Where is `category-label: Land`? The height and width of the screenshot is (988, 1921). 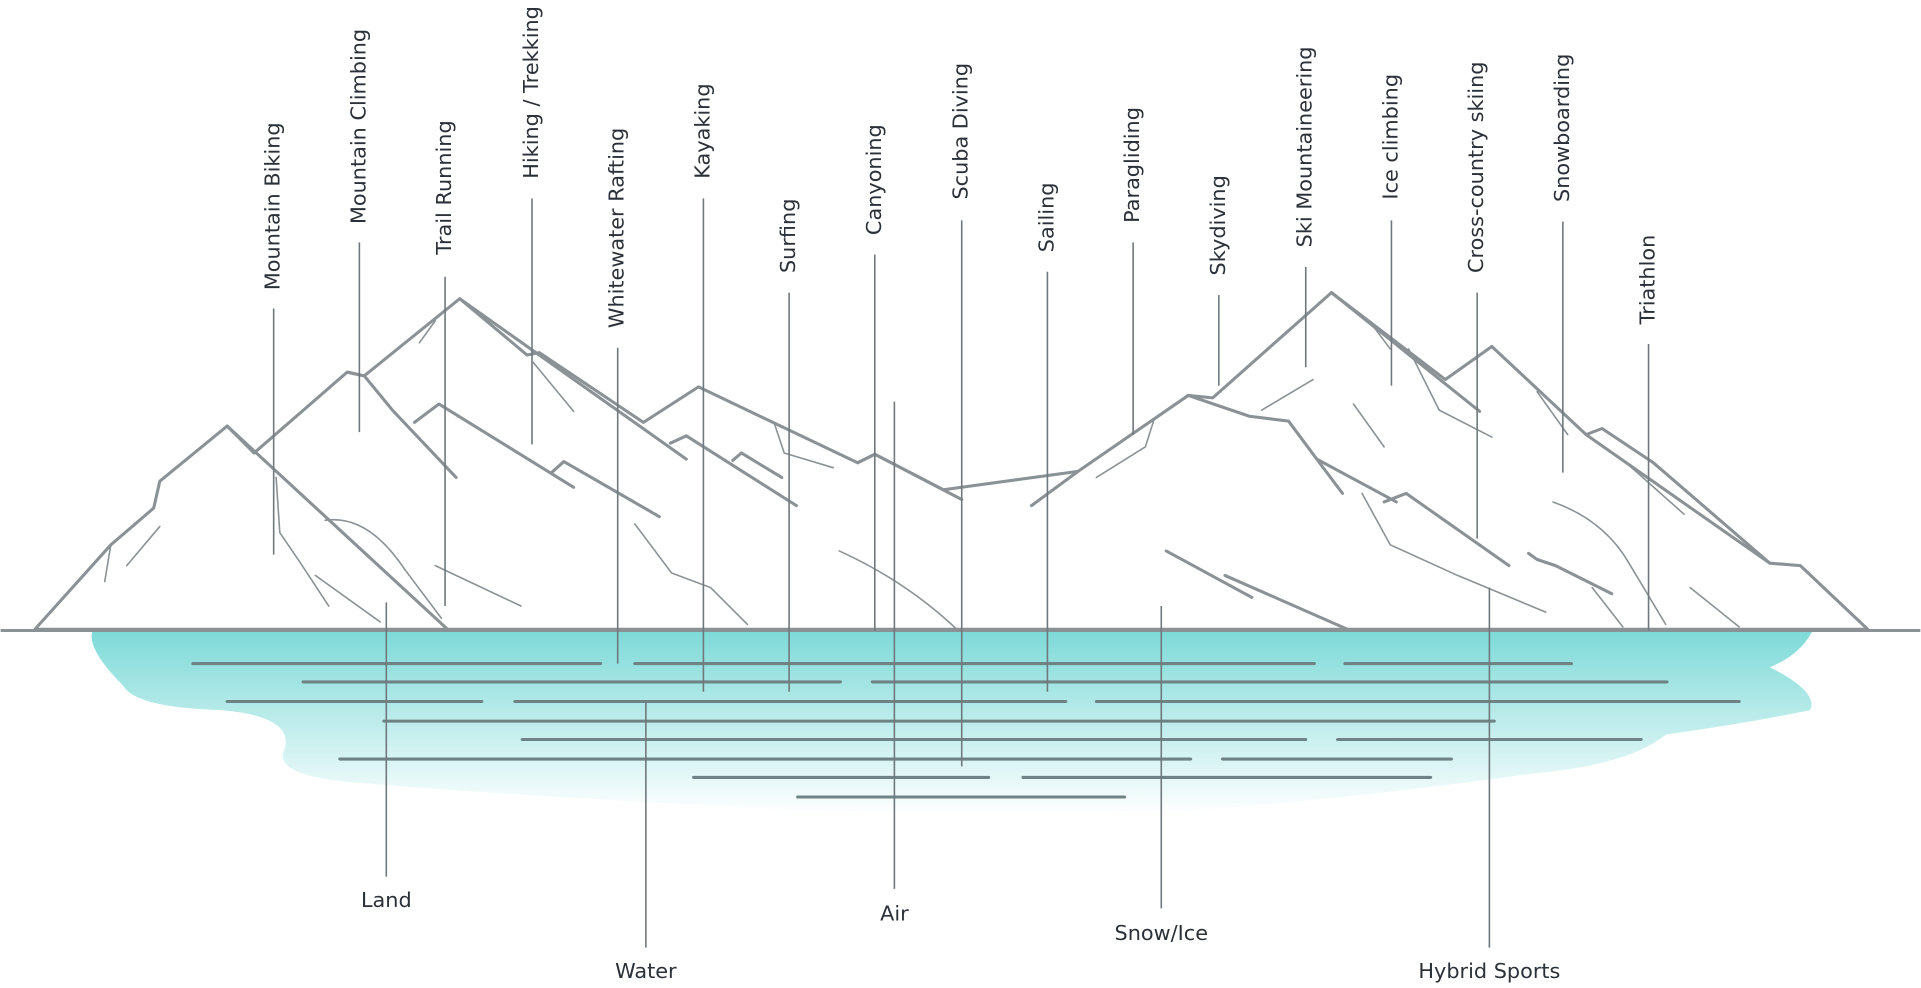
category-label: Land is located at coordinates (386, 900).